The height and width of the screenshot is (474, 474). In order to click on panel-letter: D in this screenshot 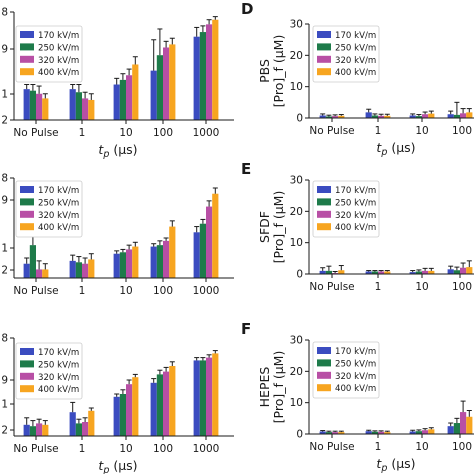, I will do `click(247, 9)`.